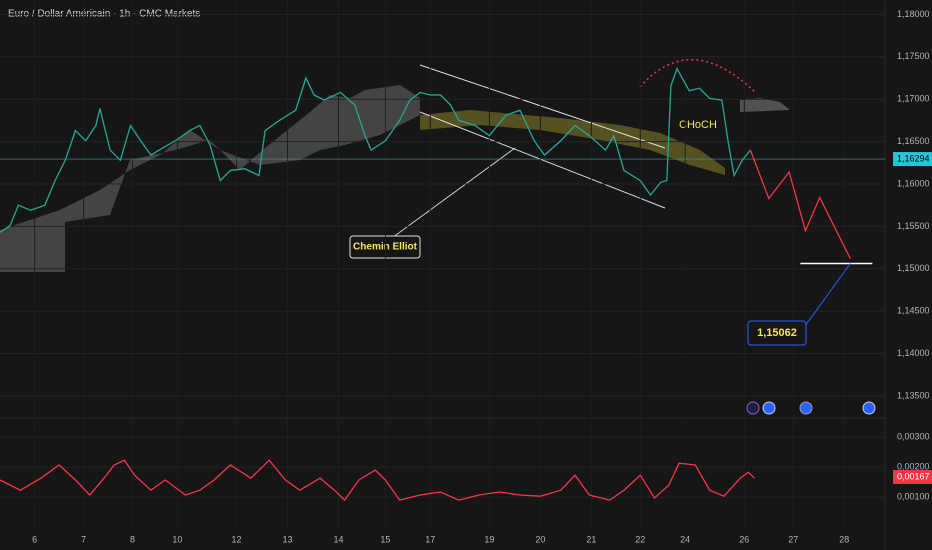 The image size is (932, 550). I want to click on x-tick-label: 10, so click(177, 539).